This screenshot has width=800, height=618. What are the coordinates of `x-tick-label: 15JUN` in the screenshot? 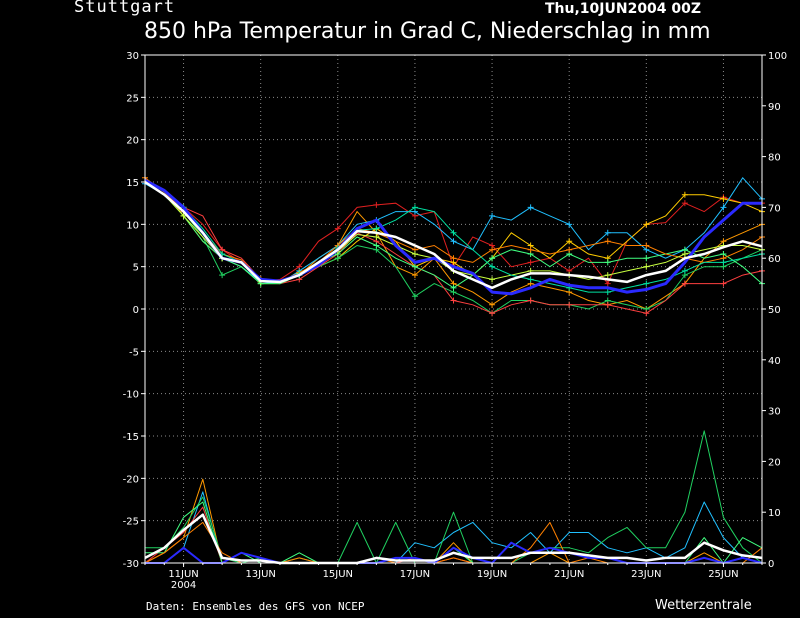 It's located at (338, 574).